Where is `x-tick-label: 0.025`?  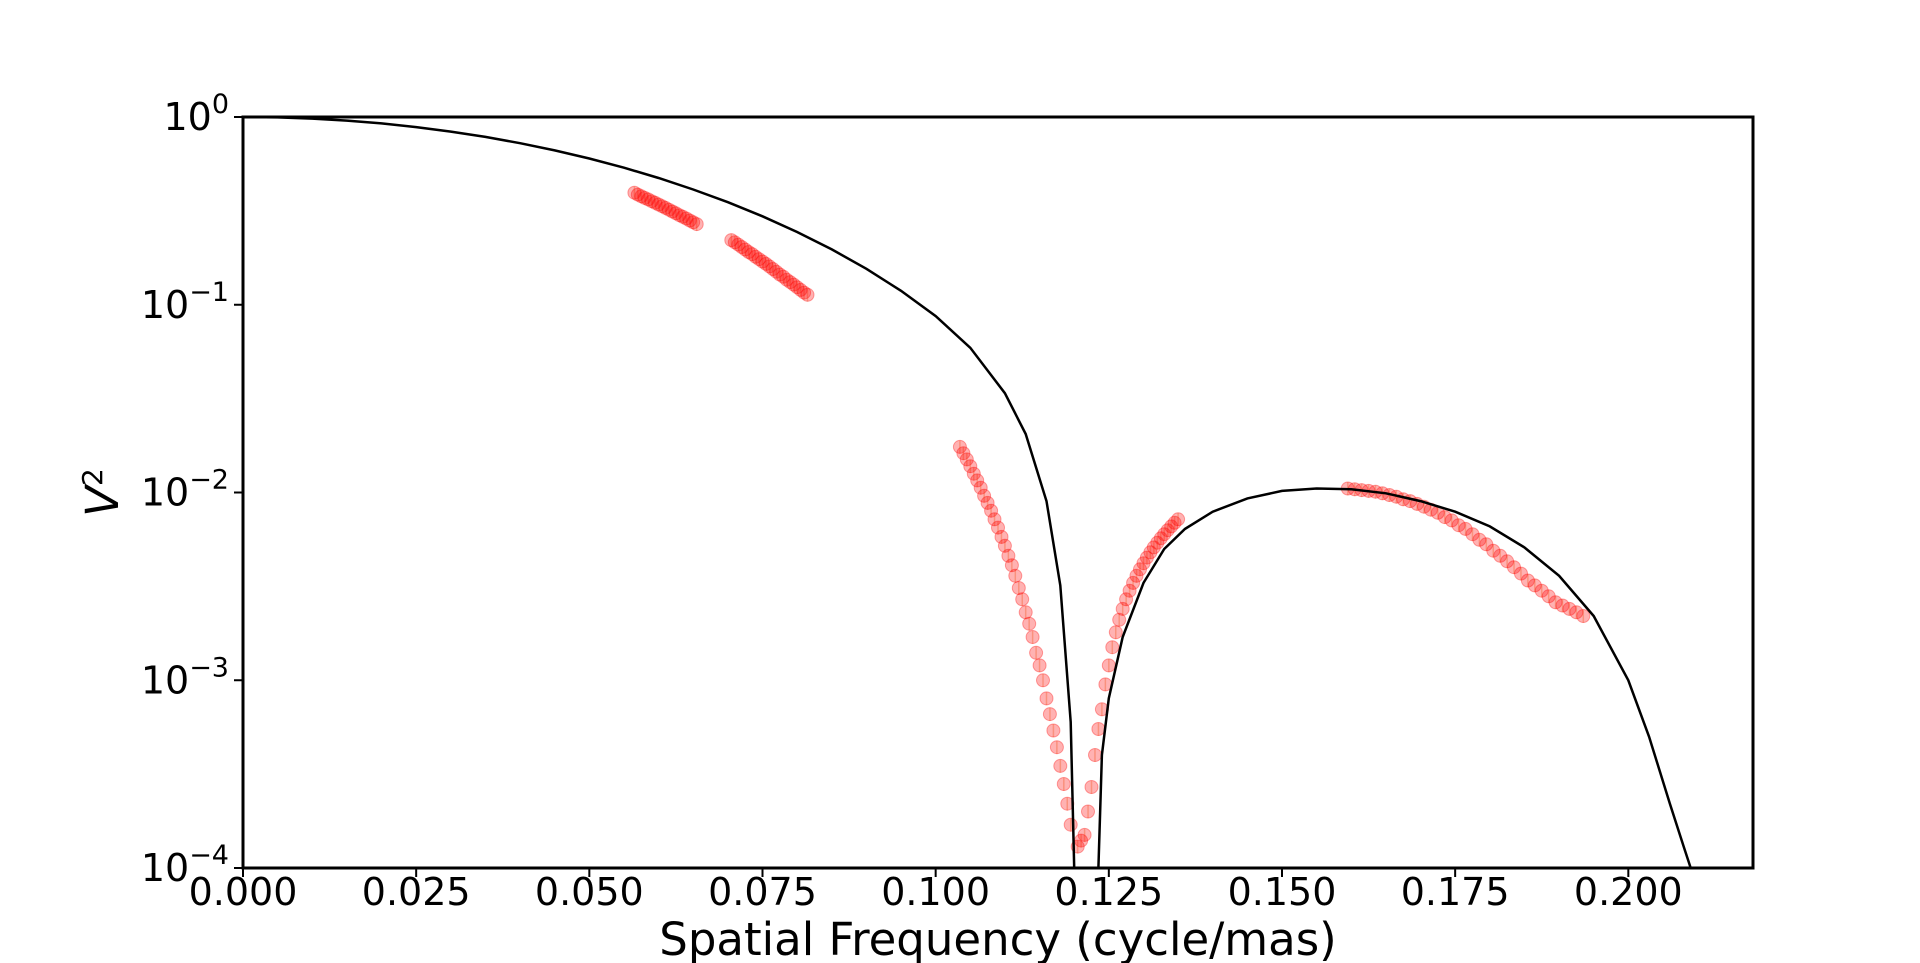
x-tick-label: 0.025 is located at coordinates (416, 892).